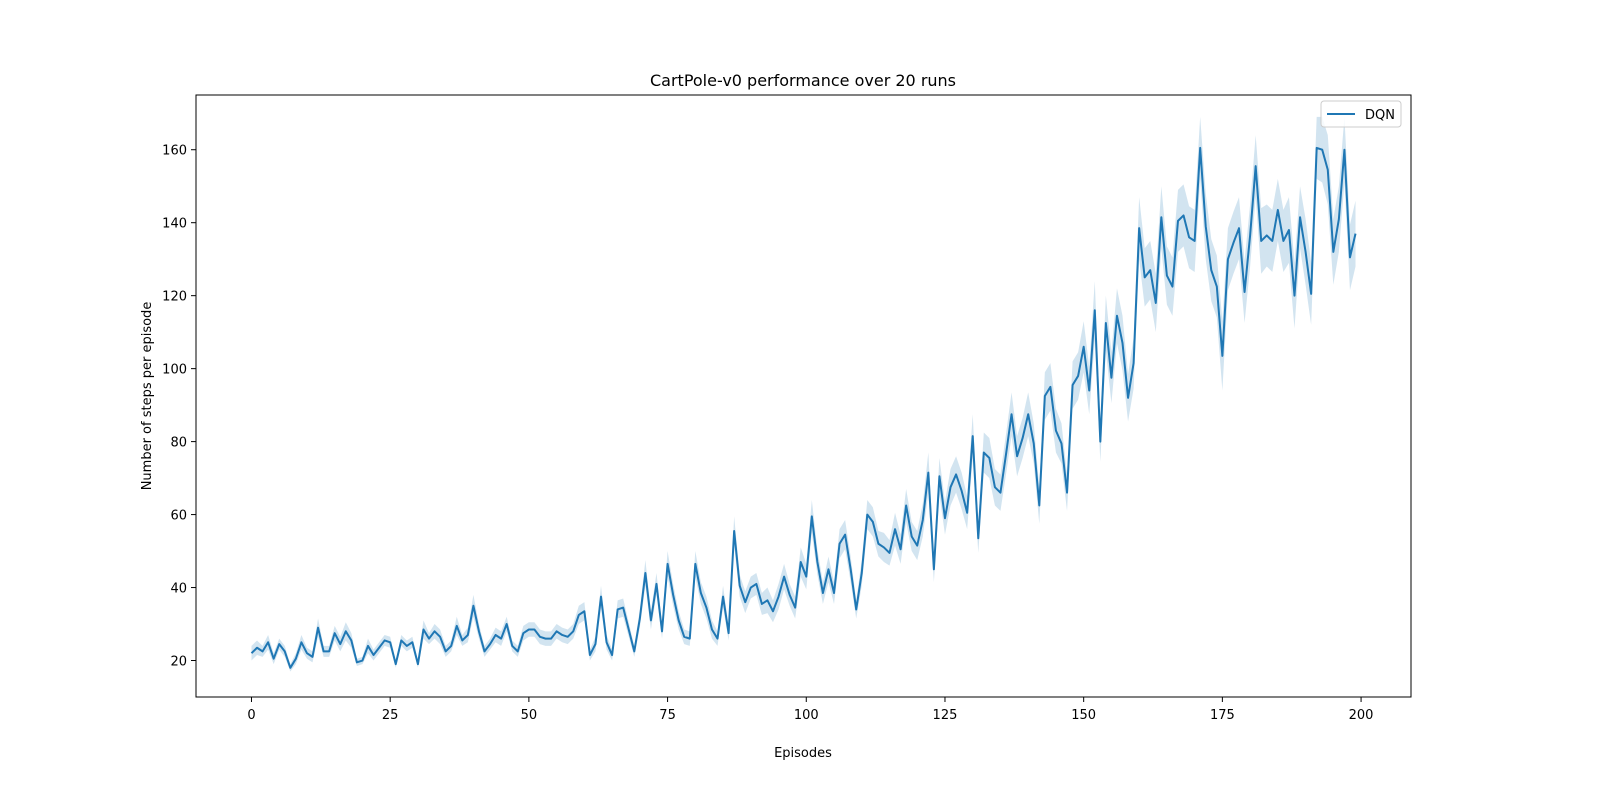 This screenshot has height=800, width=1600. Describe the element at coordinates (390, 715) in the screenshot. I see `x-tick-label: 25` at that location.